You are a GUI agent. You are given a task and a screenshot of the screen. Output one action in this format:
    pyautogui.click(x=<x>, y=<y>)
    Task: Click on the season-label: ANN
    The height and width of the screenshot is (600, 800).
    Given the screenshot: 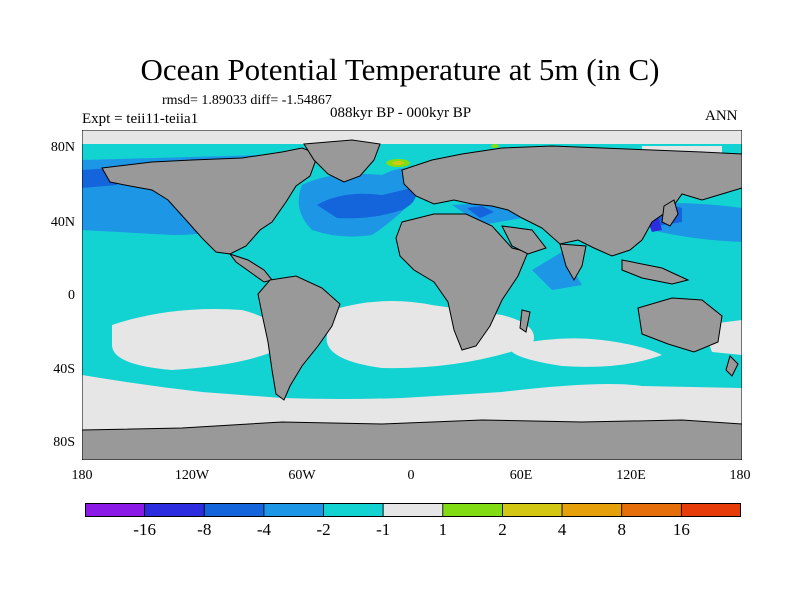 What is the action you would take?
    pyautogui.click(x=721, y=116)
    